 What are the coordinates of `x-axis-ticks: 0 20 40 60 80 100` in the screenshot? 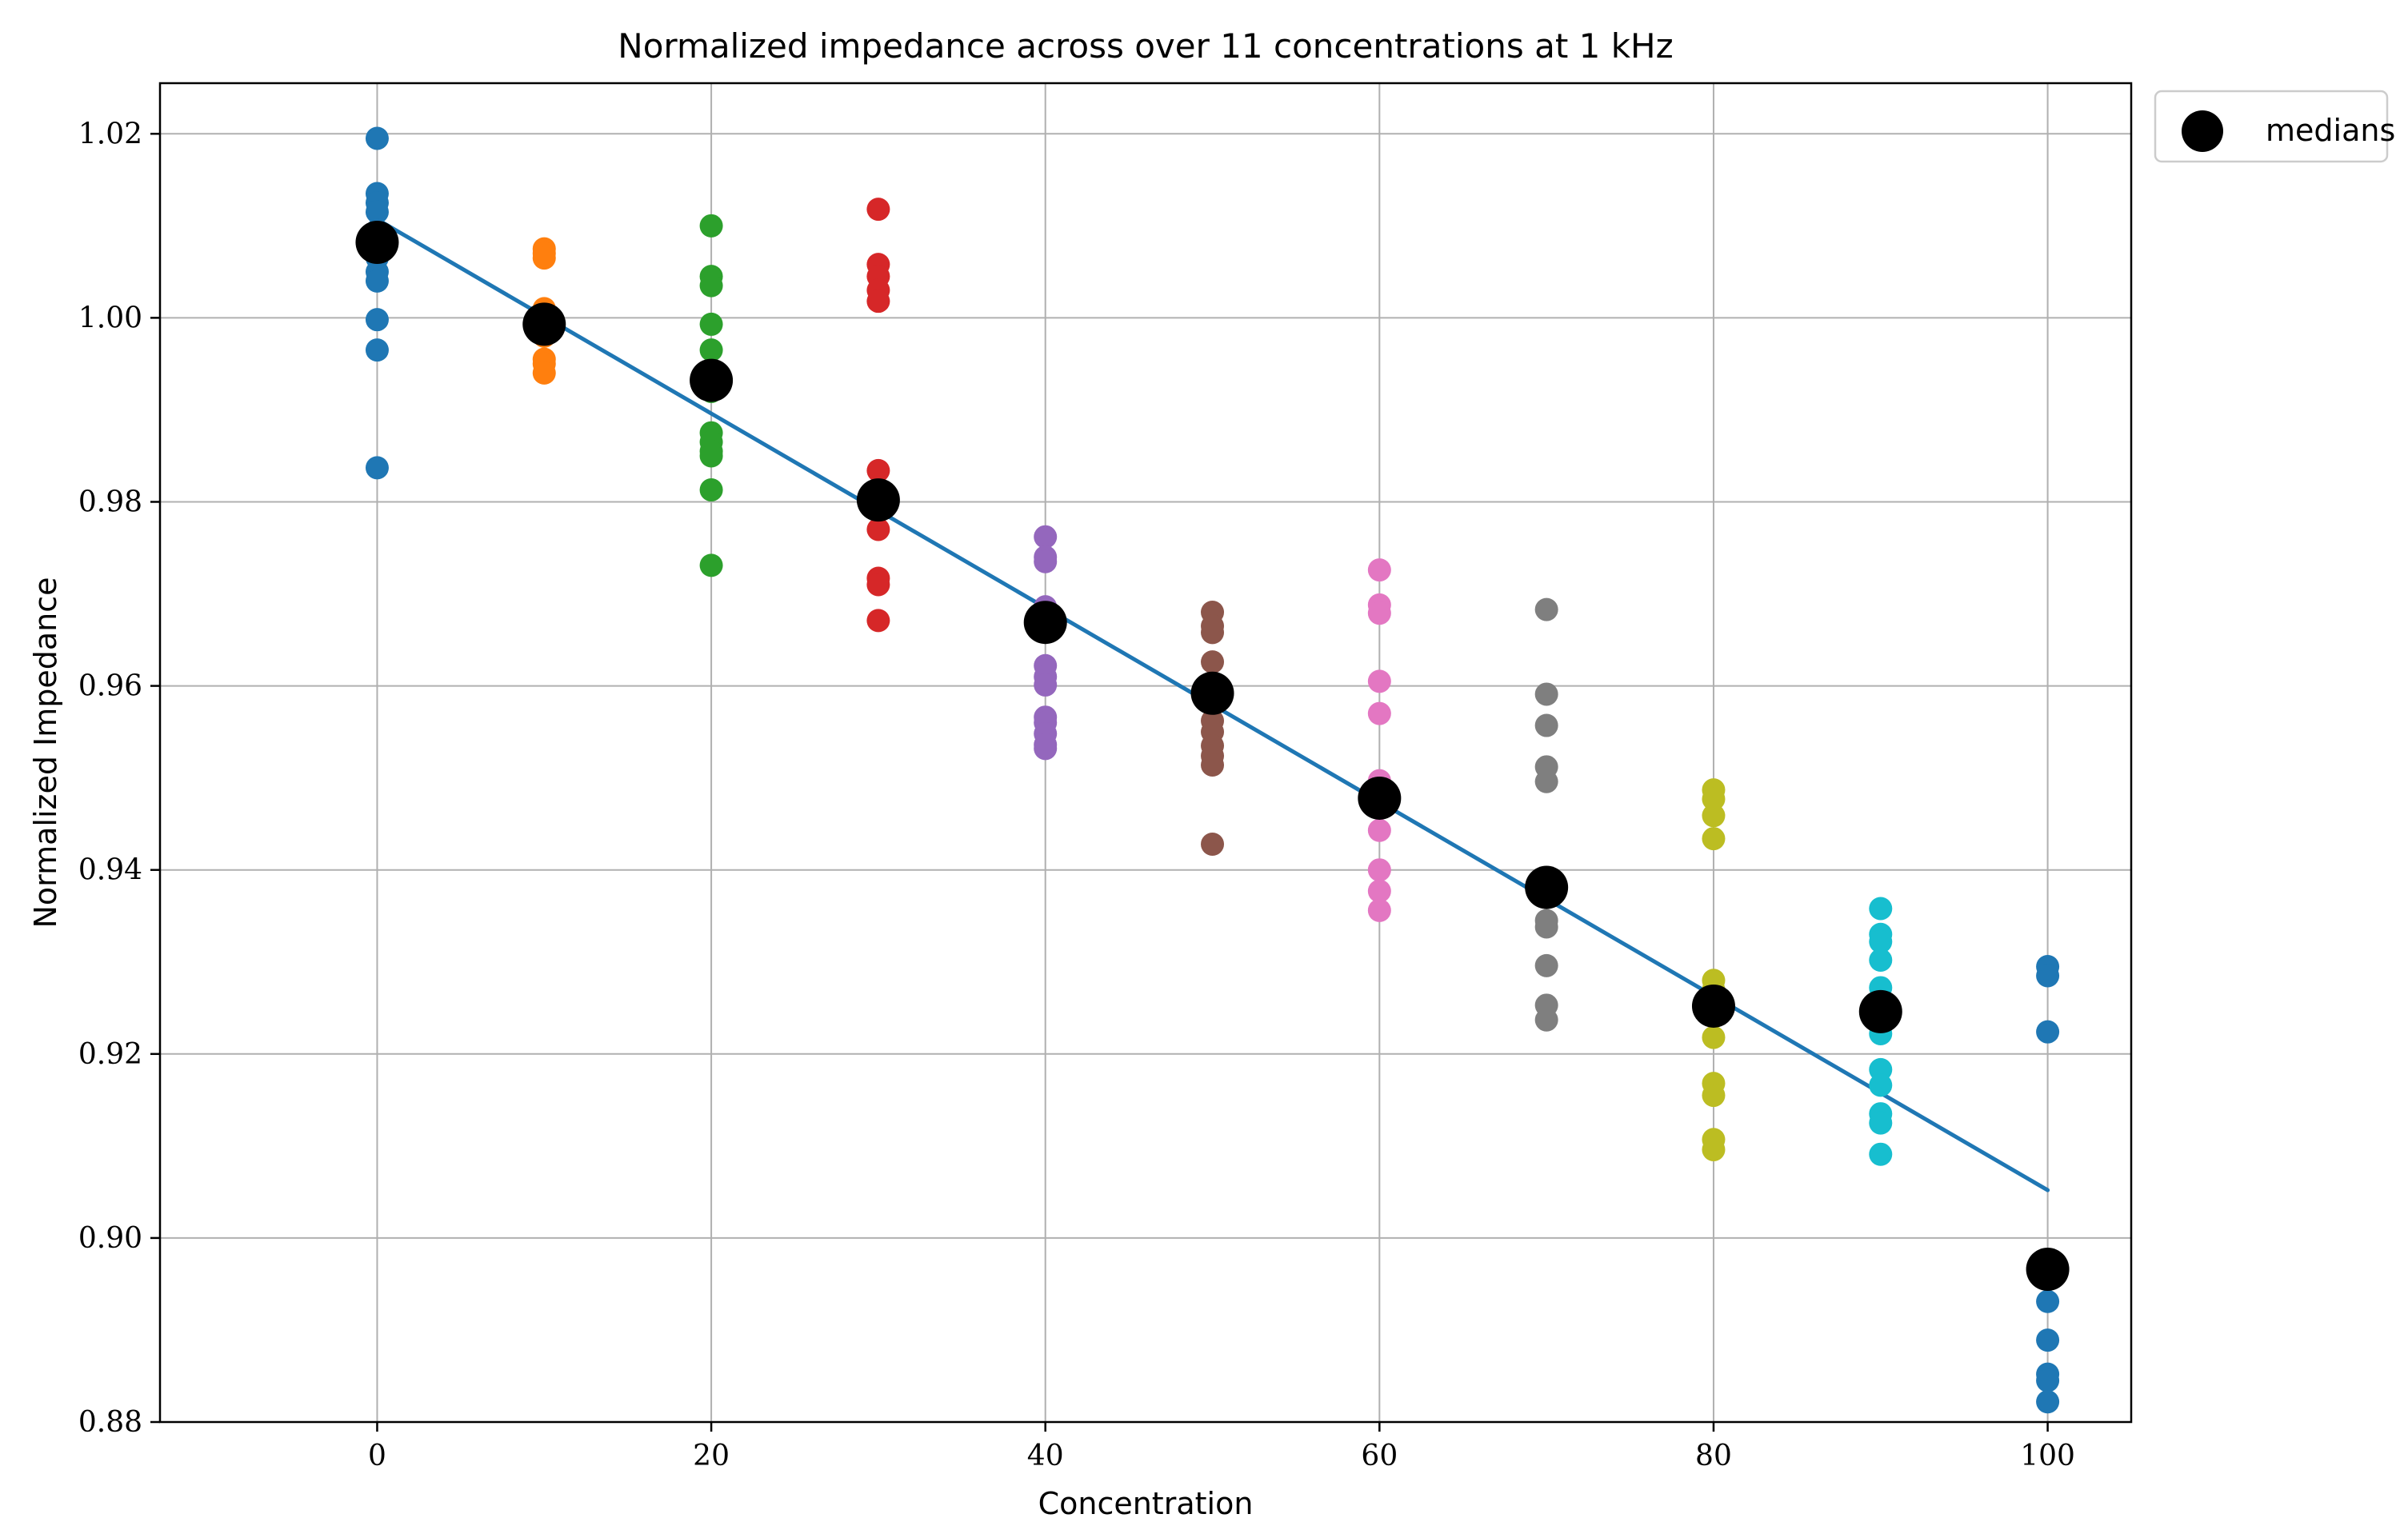 It's located at (1221, 1447).